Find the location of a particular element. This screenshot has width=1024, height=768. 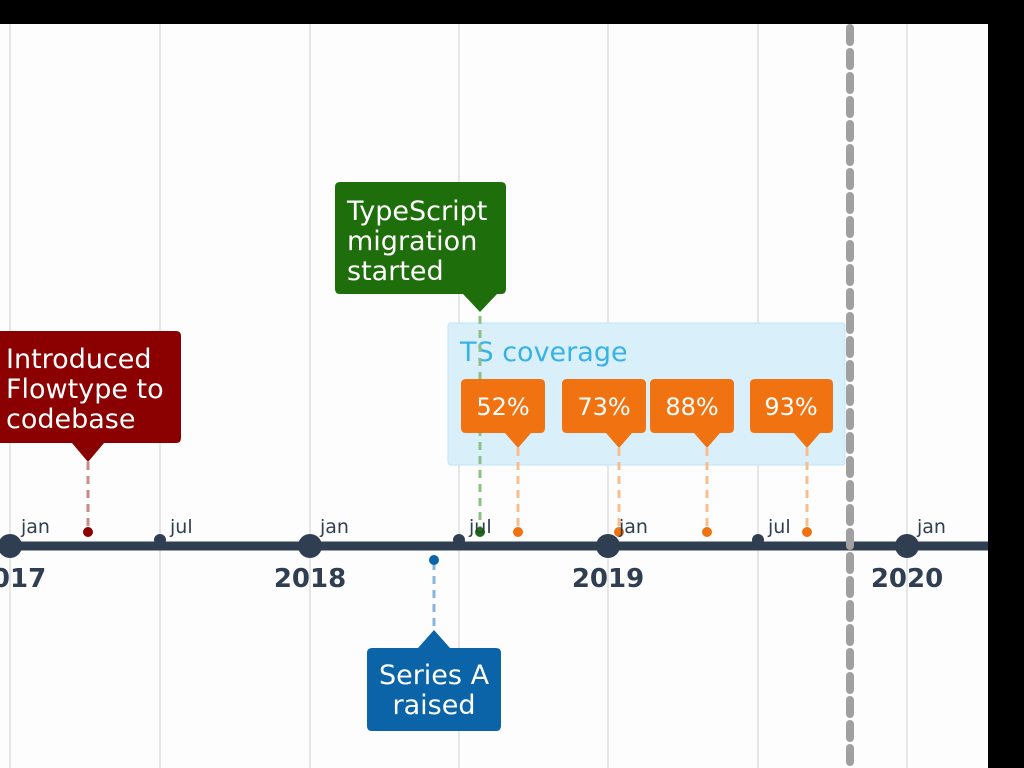

coverage-badge: 73% is located at coordinates (604, 413).